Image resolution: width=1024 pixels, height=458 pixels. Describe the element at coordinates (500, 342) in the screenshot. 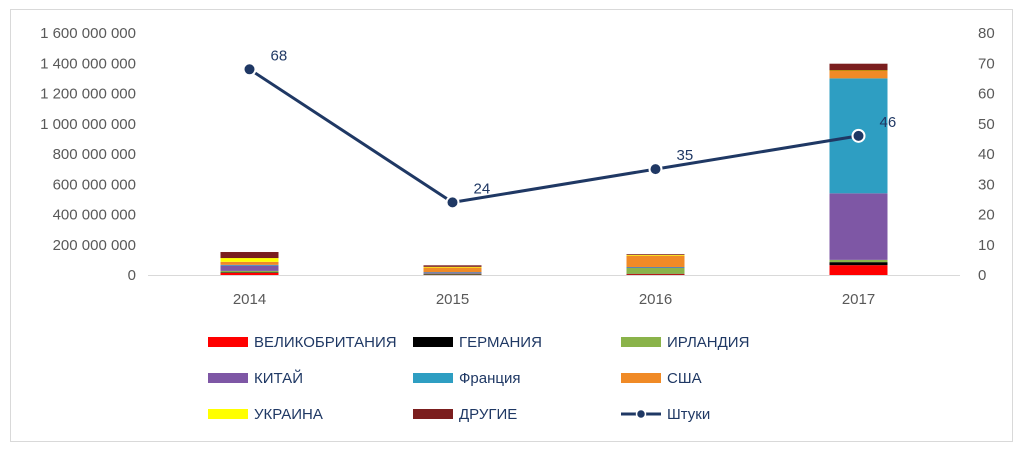

I see `legend-label: ГЕРМАНИЯ` at that location.